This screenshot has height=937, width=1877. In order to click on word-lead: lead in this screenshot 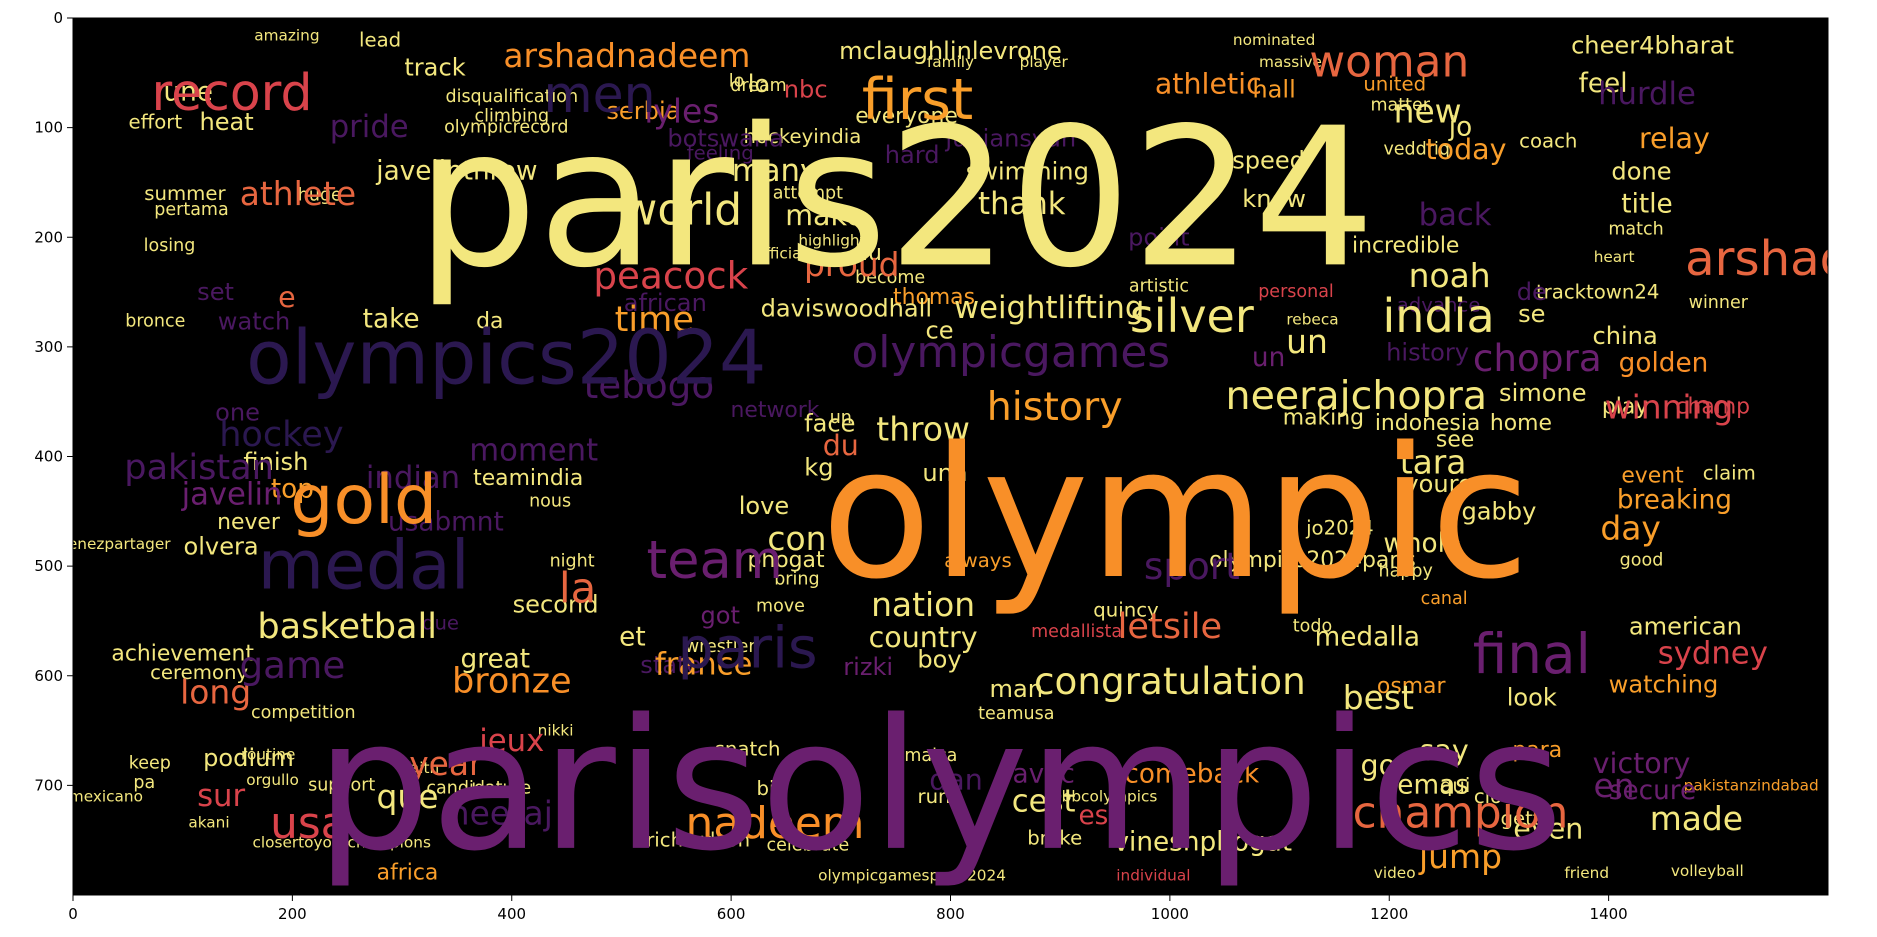, I will do `click(380, 39)`.